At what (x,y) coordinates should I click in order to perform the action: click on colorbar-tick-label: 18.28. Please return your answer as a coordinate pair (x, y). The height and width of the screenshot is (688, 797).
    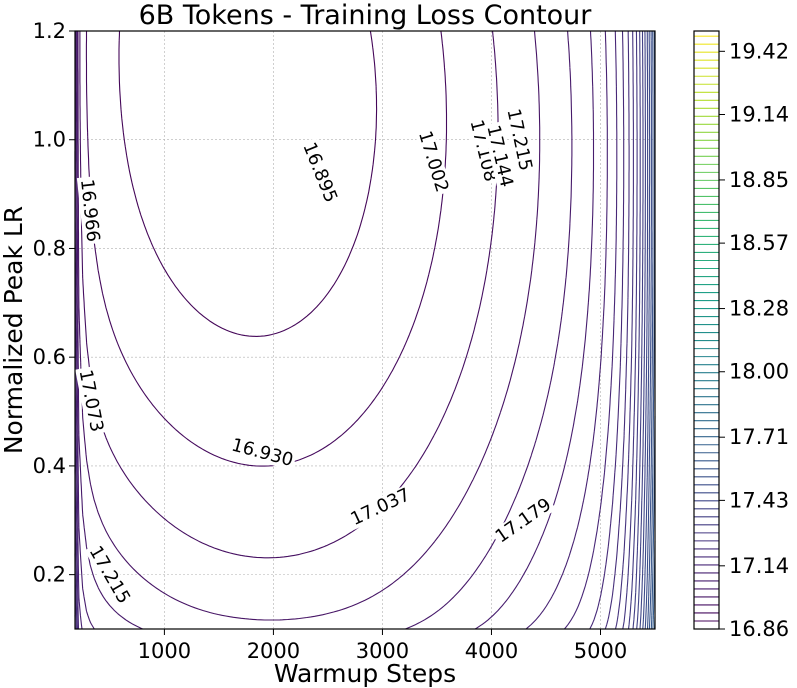
    Looking at the image, I should click on (759, 309).